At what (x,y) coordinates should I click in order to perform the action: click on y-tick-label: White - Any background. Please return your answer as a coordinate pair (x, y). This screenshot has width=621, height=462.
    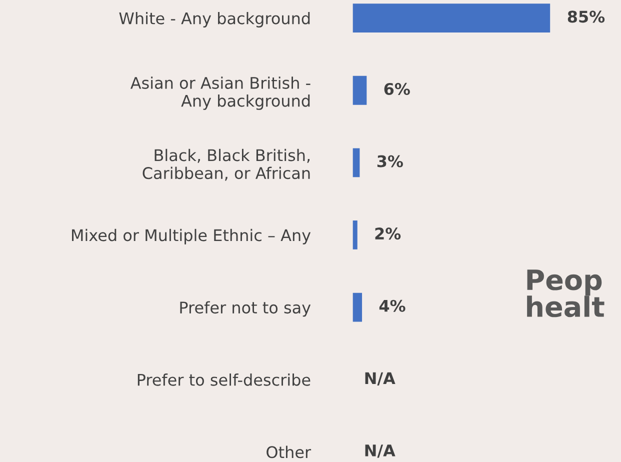
    Looking at the image, I should click on (214, 20).